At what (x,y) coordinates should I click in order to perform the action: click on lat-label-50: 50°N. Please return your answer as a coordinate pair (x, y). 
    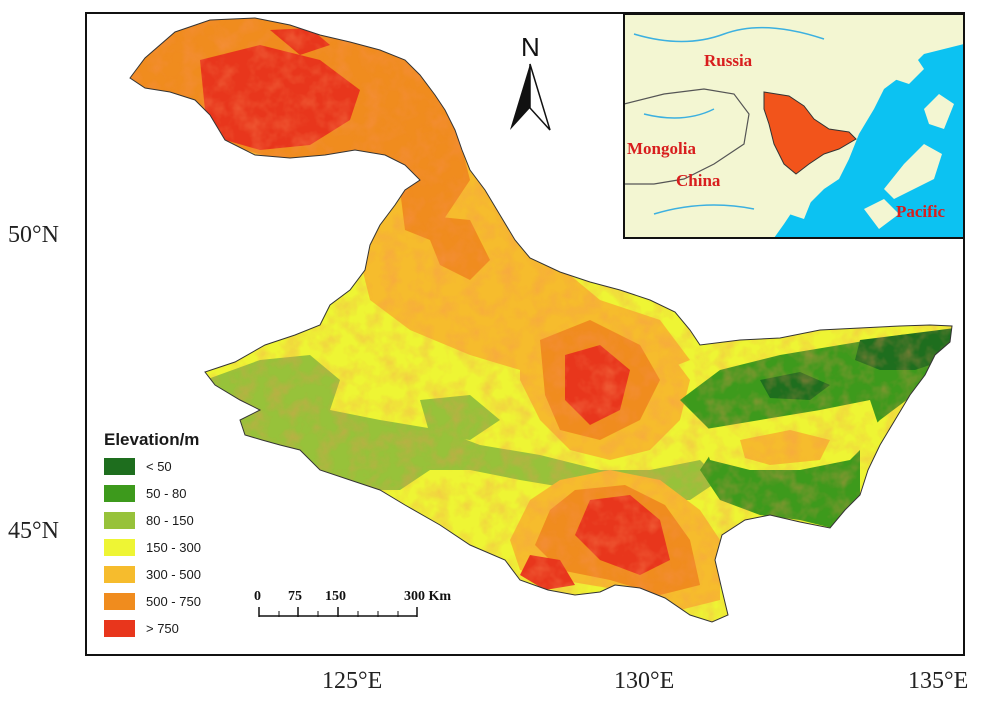
    Looking at the image, I should click on (33, 235).